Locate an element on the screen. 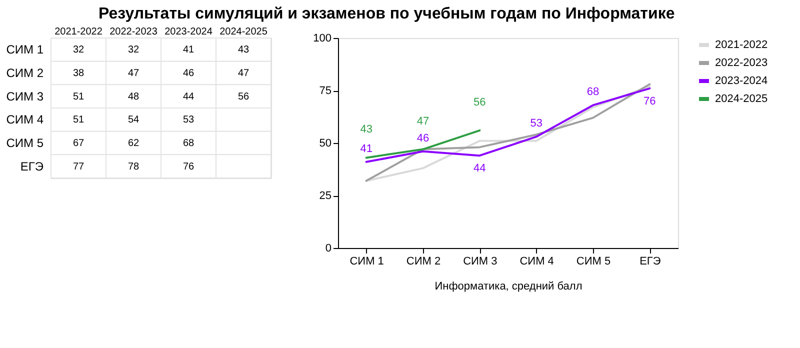  y-tick-label: СИМ 3 is located at coordinates (25, 96).